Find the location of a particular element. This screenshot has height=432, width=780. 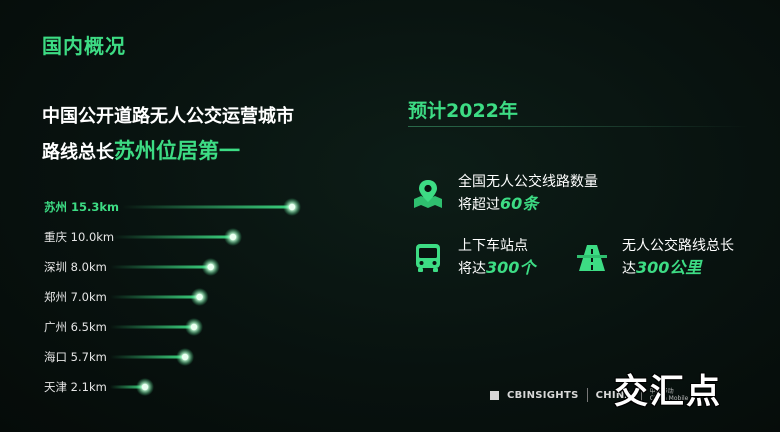

bar-label: 重庆 10.0km is located at coordinates (79, 237).